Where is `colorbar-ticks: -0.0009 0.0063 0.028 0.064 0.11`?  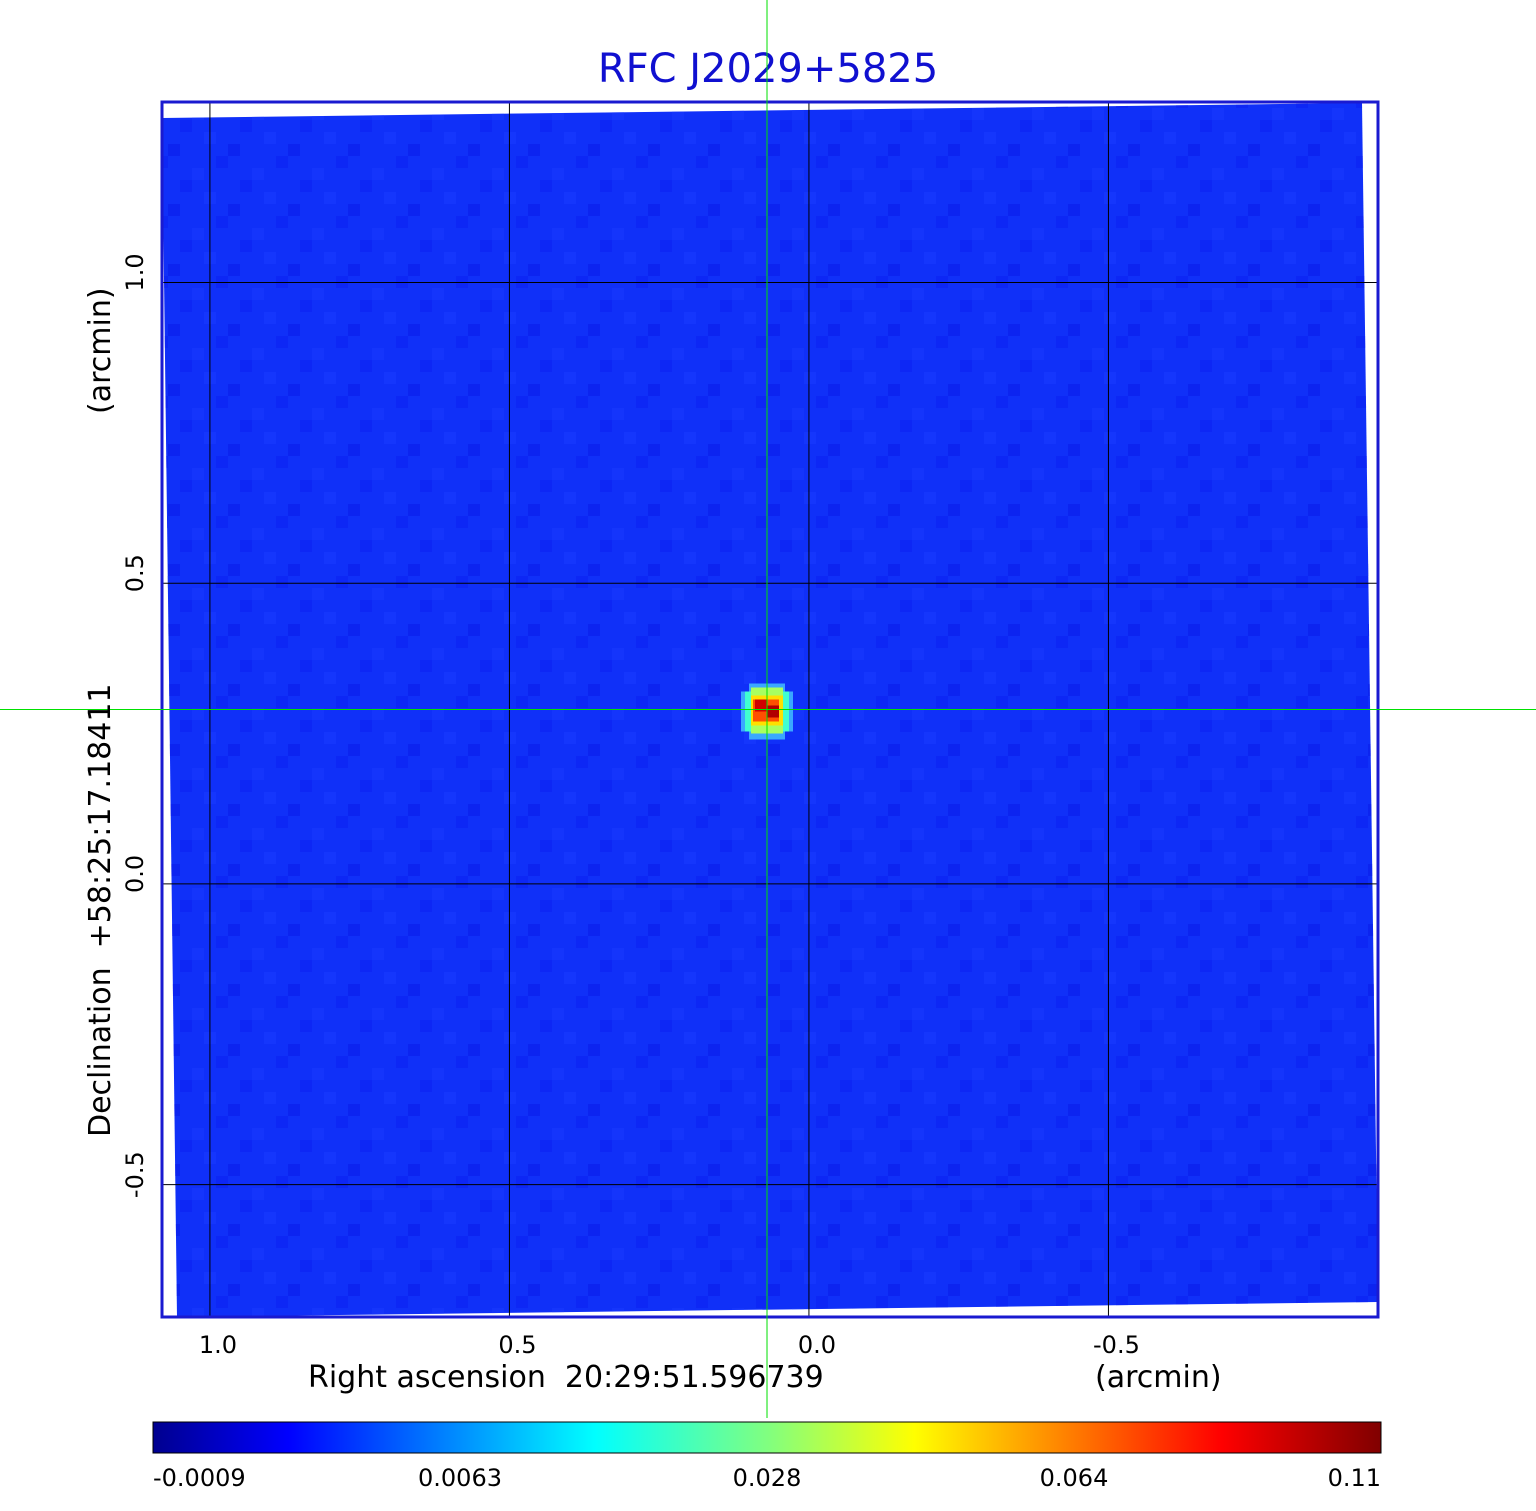
colorbar-ticks: -0.0009 0.0063 0.028 0.064 0.11 is located at coordinates (767, 1478).